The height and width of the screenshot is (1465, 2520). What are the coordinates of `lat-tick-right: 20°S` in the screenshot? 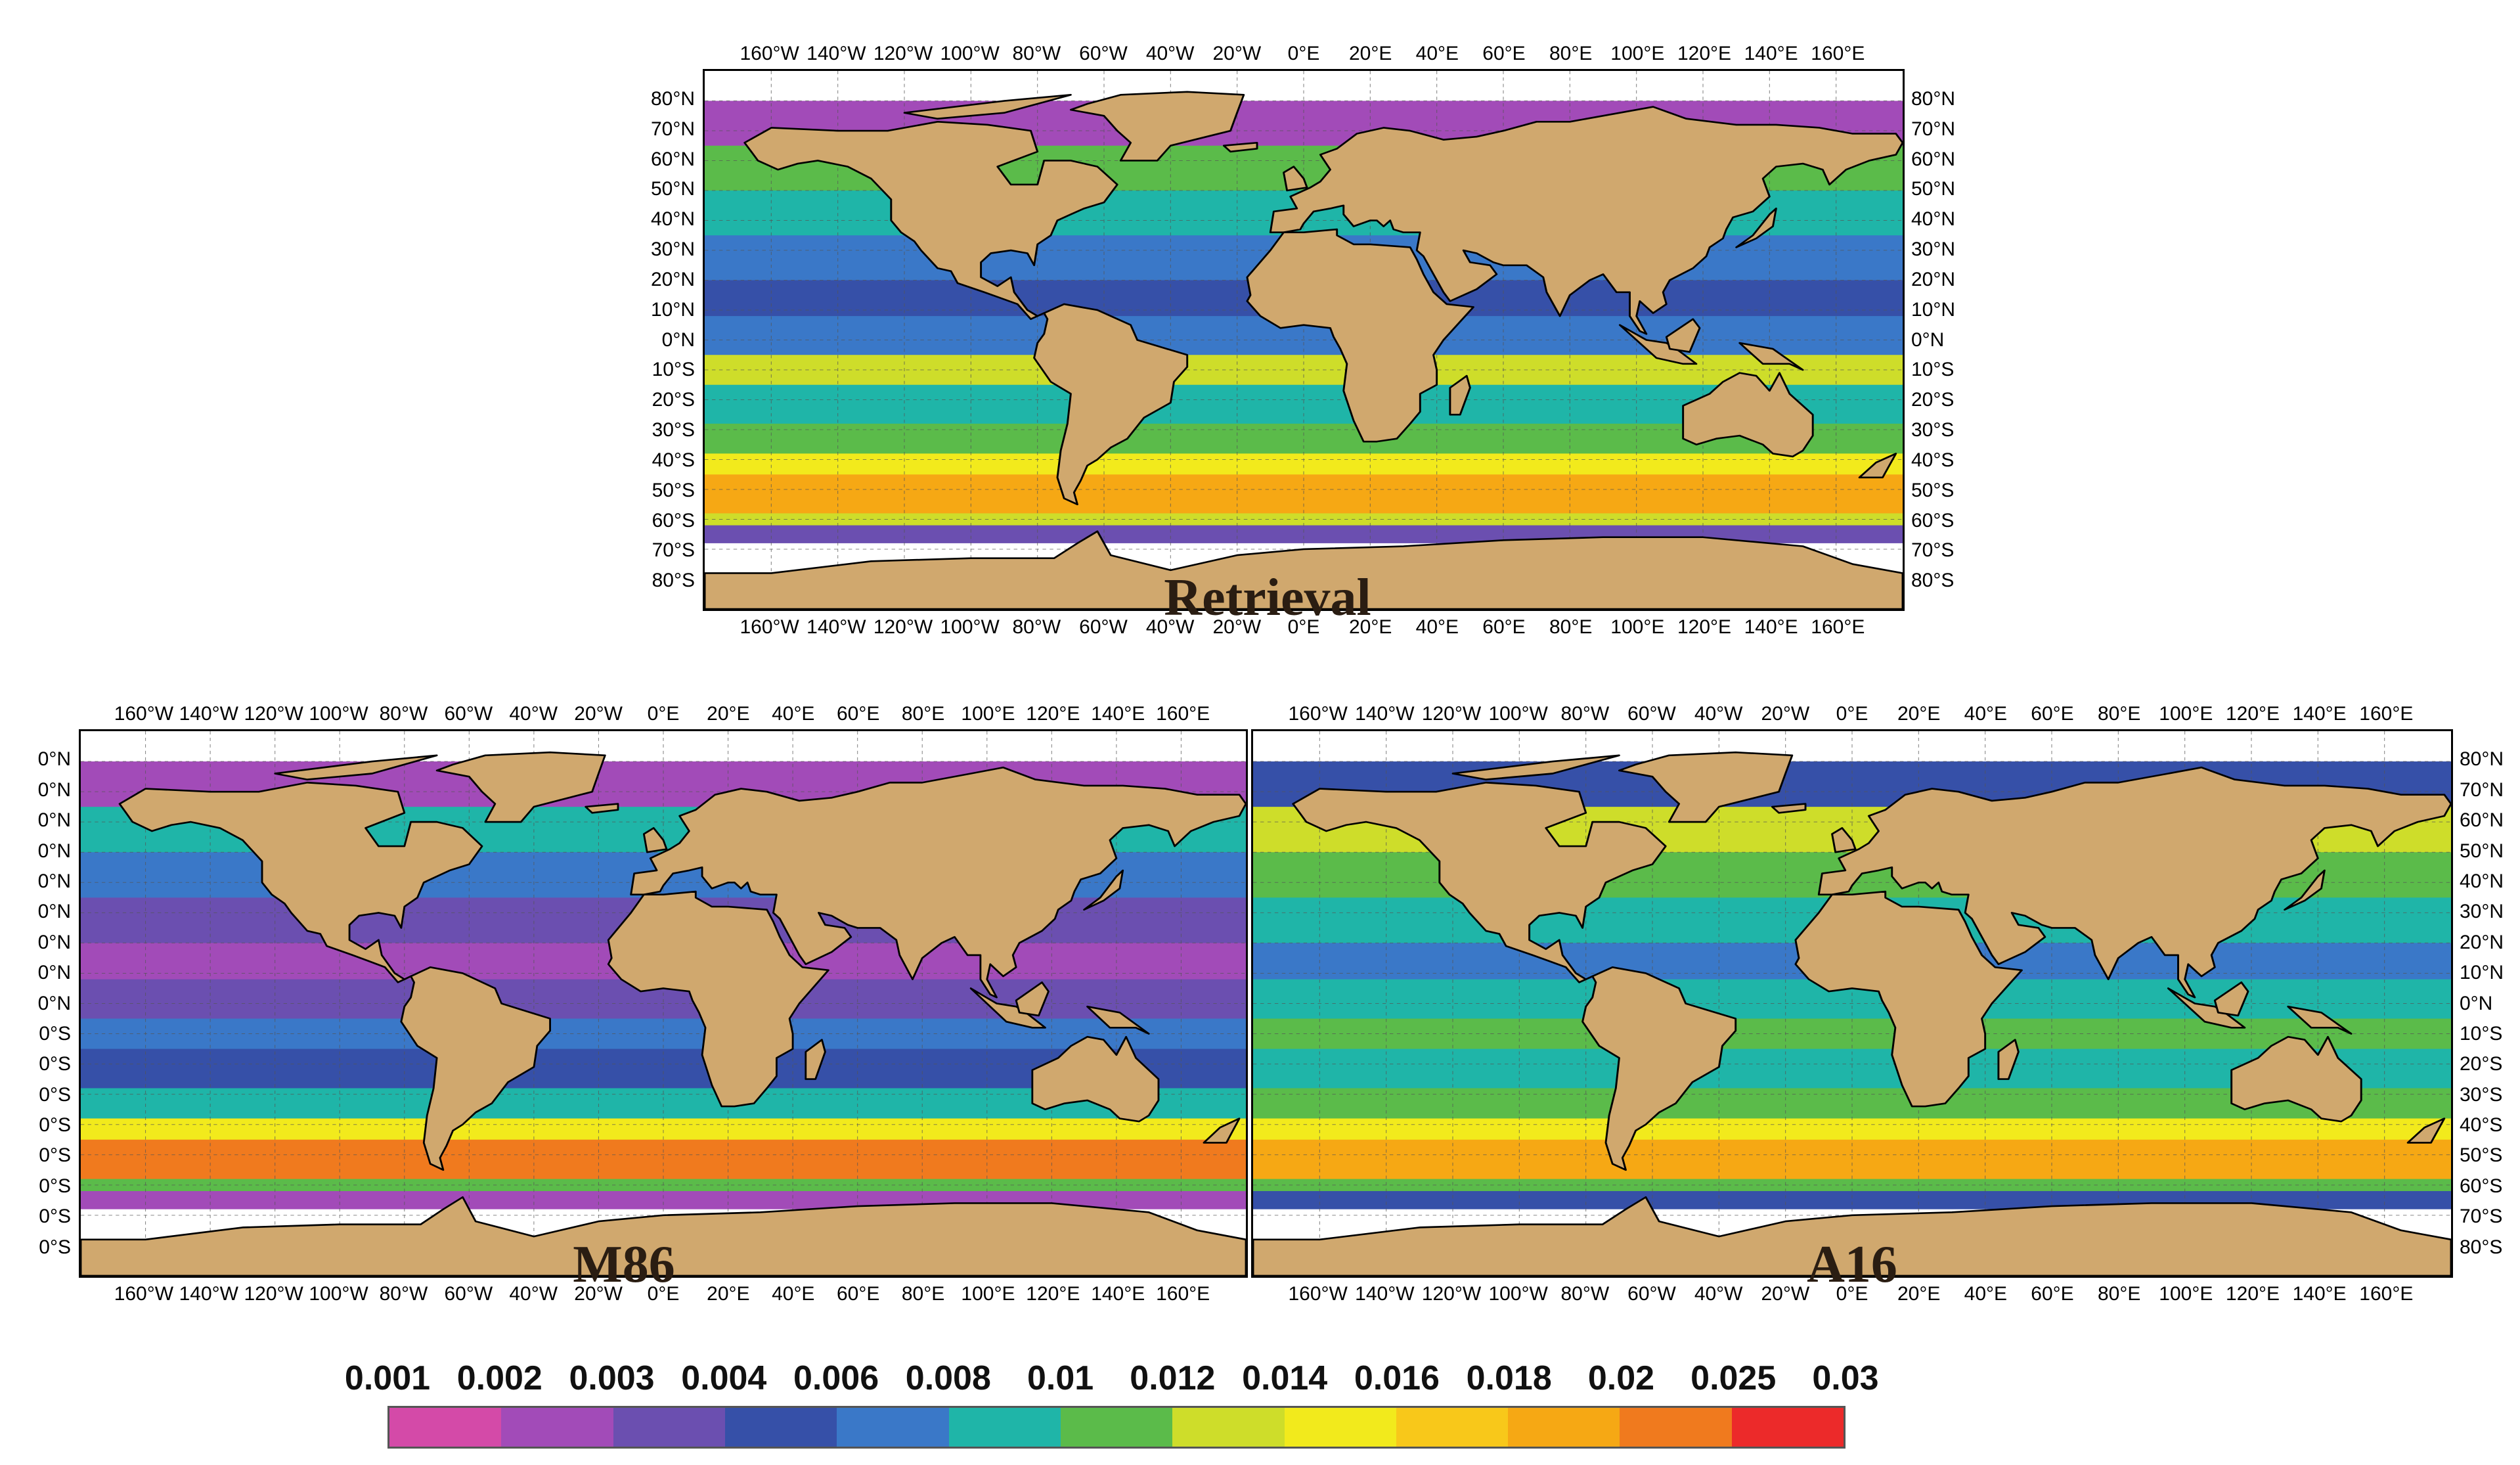 It's located at (2481, 1064).